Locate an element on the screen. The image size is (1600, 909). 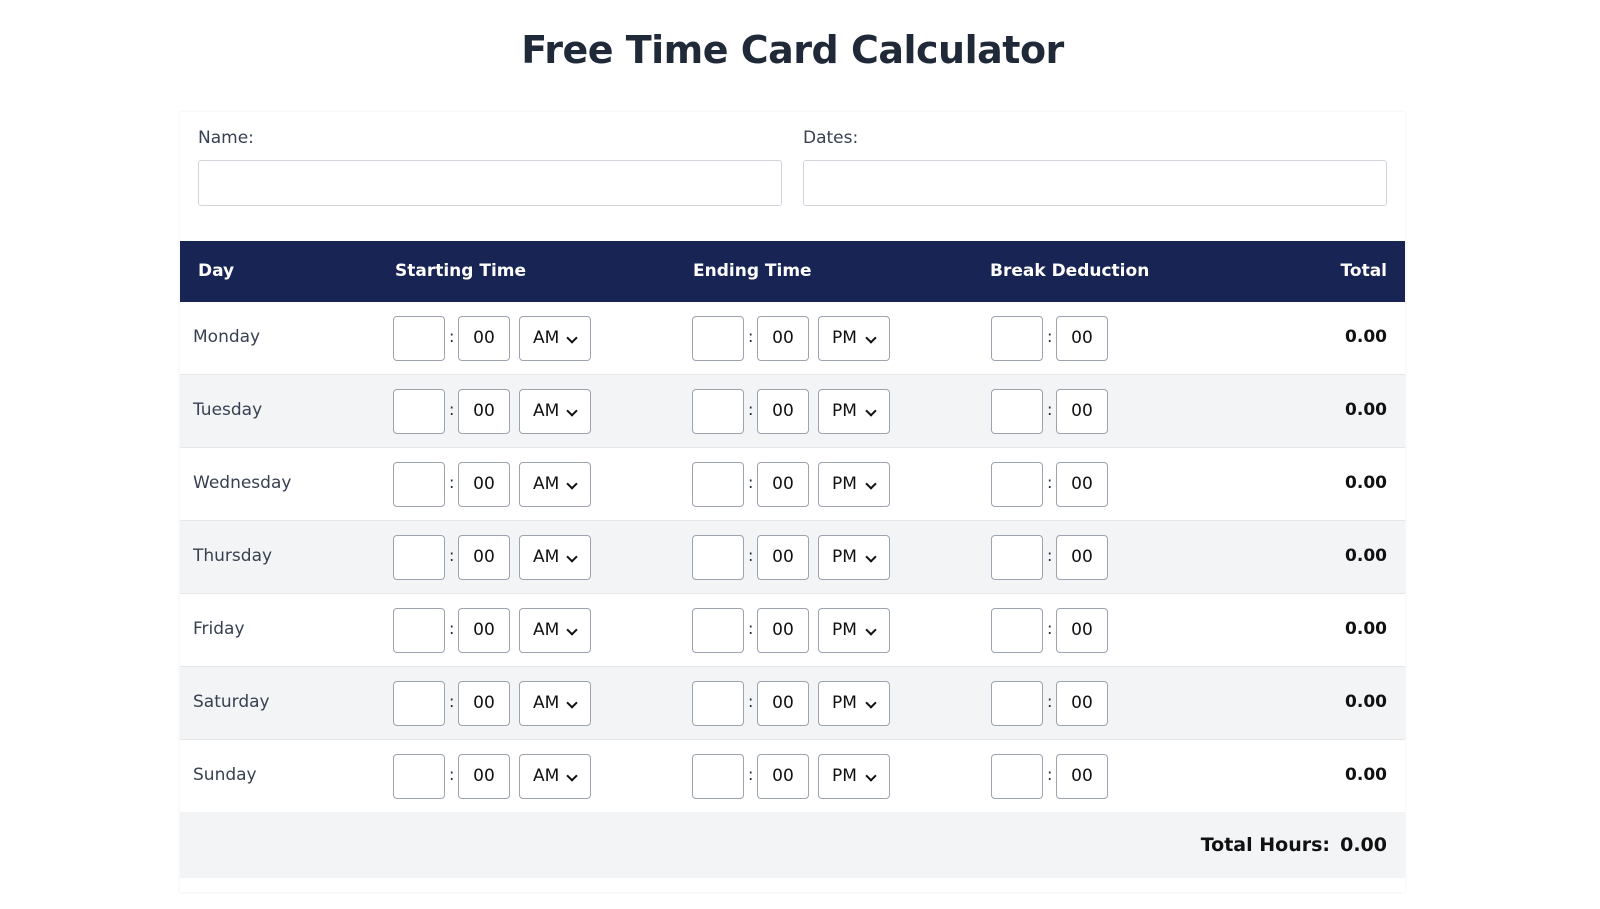
table-row: Sunday:00 AM:00 PM:00 0.00 is located at coordinates (792, 776).